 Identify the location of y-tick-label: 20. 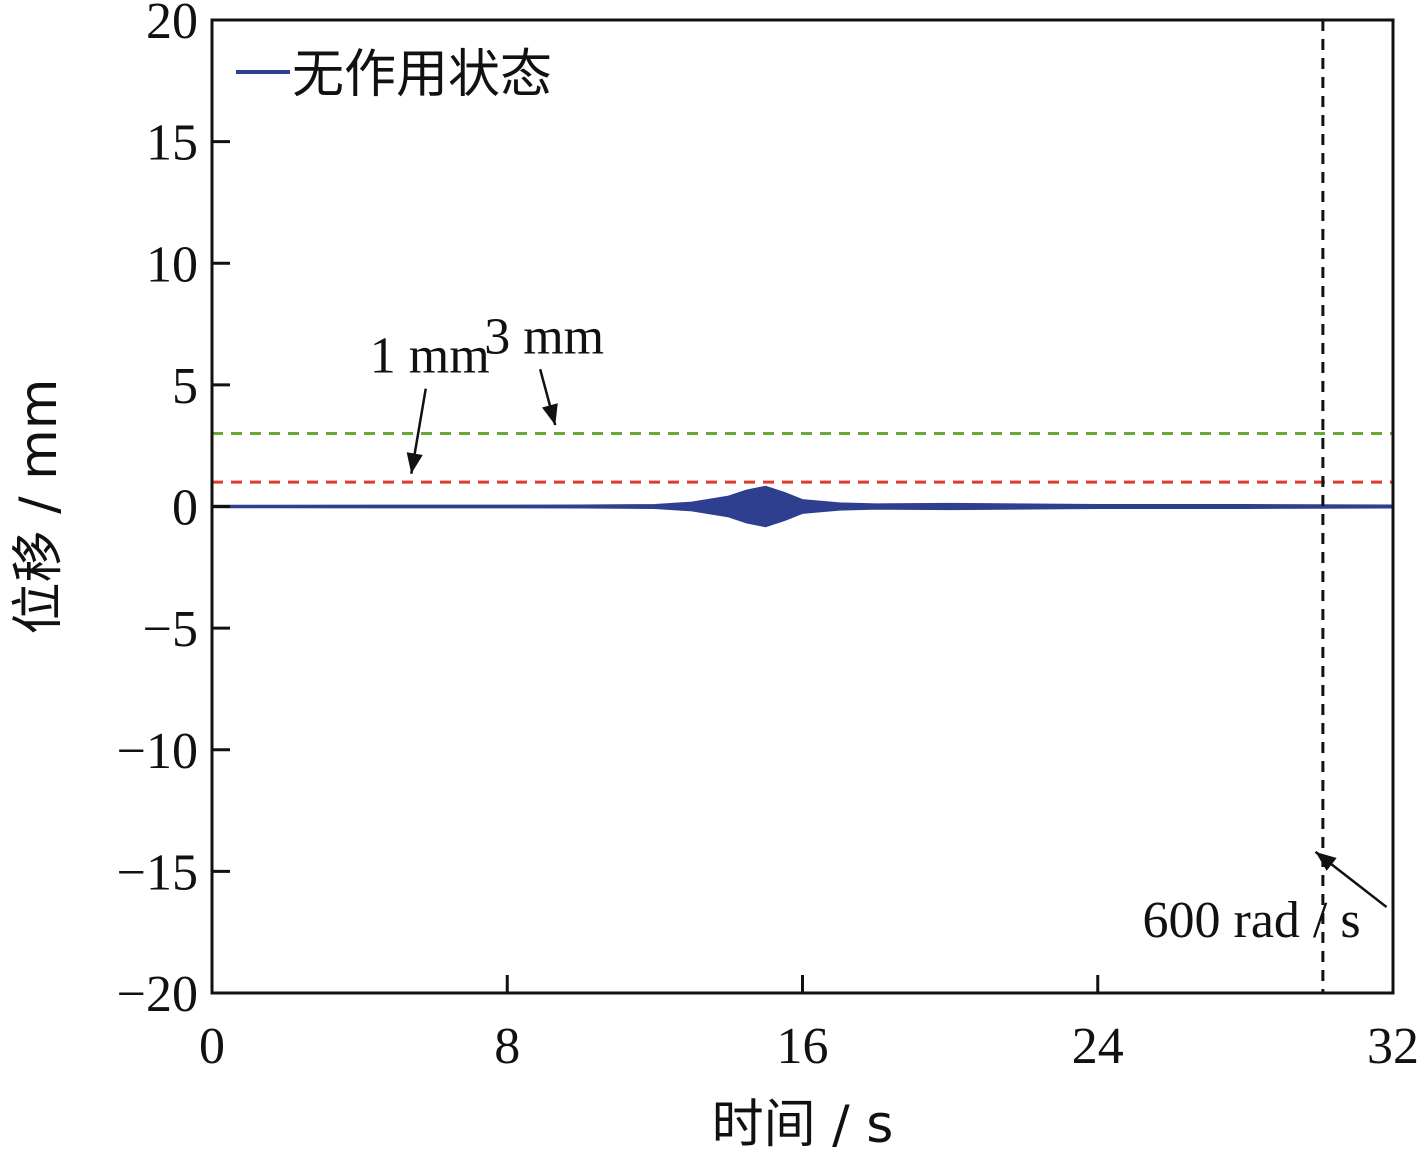
(172, 25).